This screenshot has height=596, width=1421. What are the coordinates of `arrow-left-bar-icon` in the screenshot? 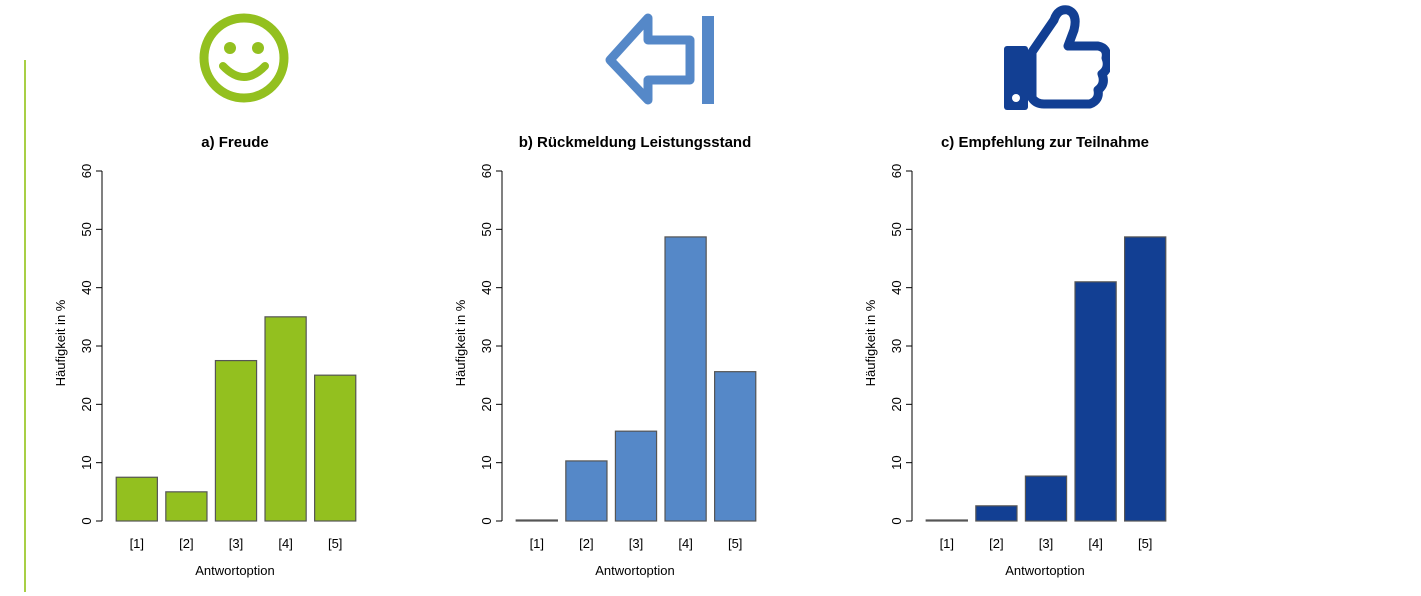 It's located at (660, 58).